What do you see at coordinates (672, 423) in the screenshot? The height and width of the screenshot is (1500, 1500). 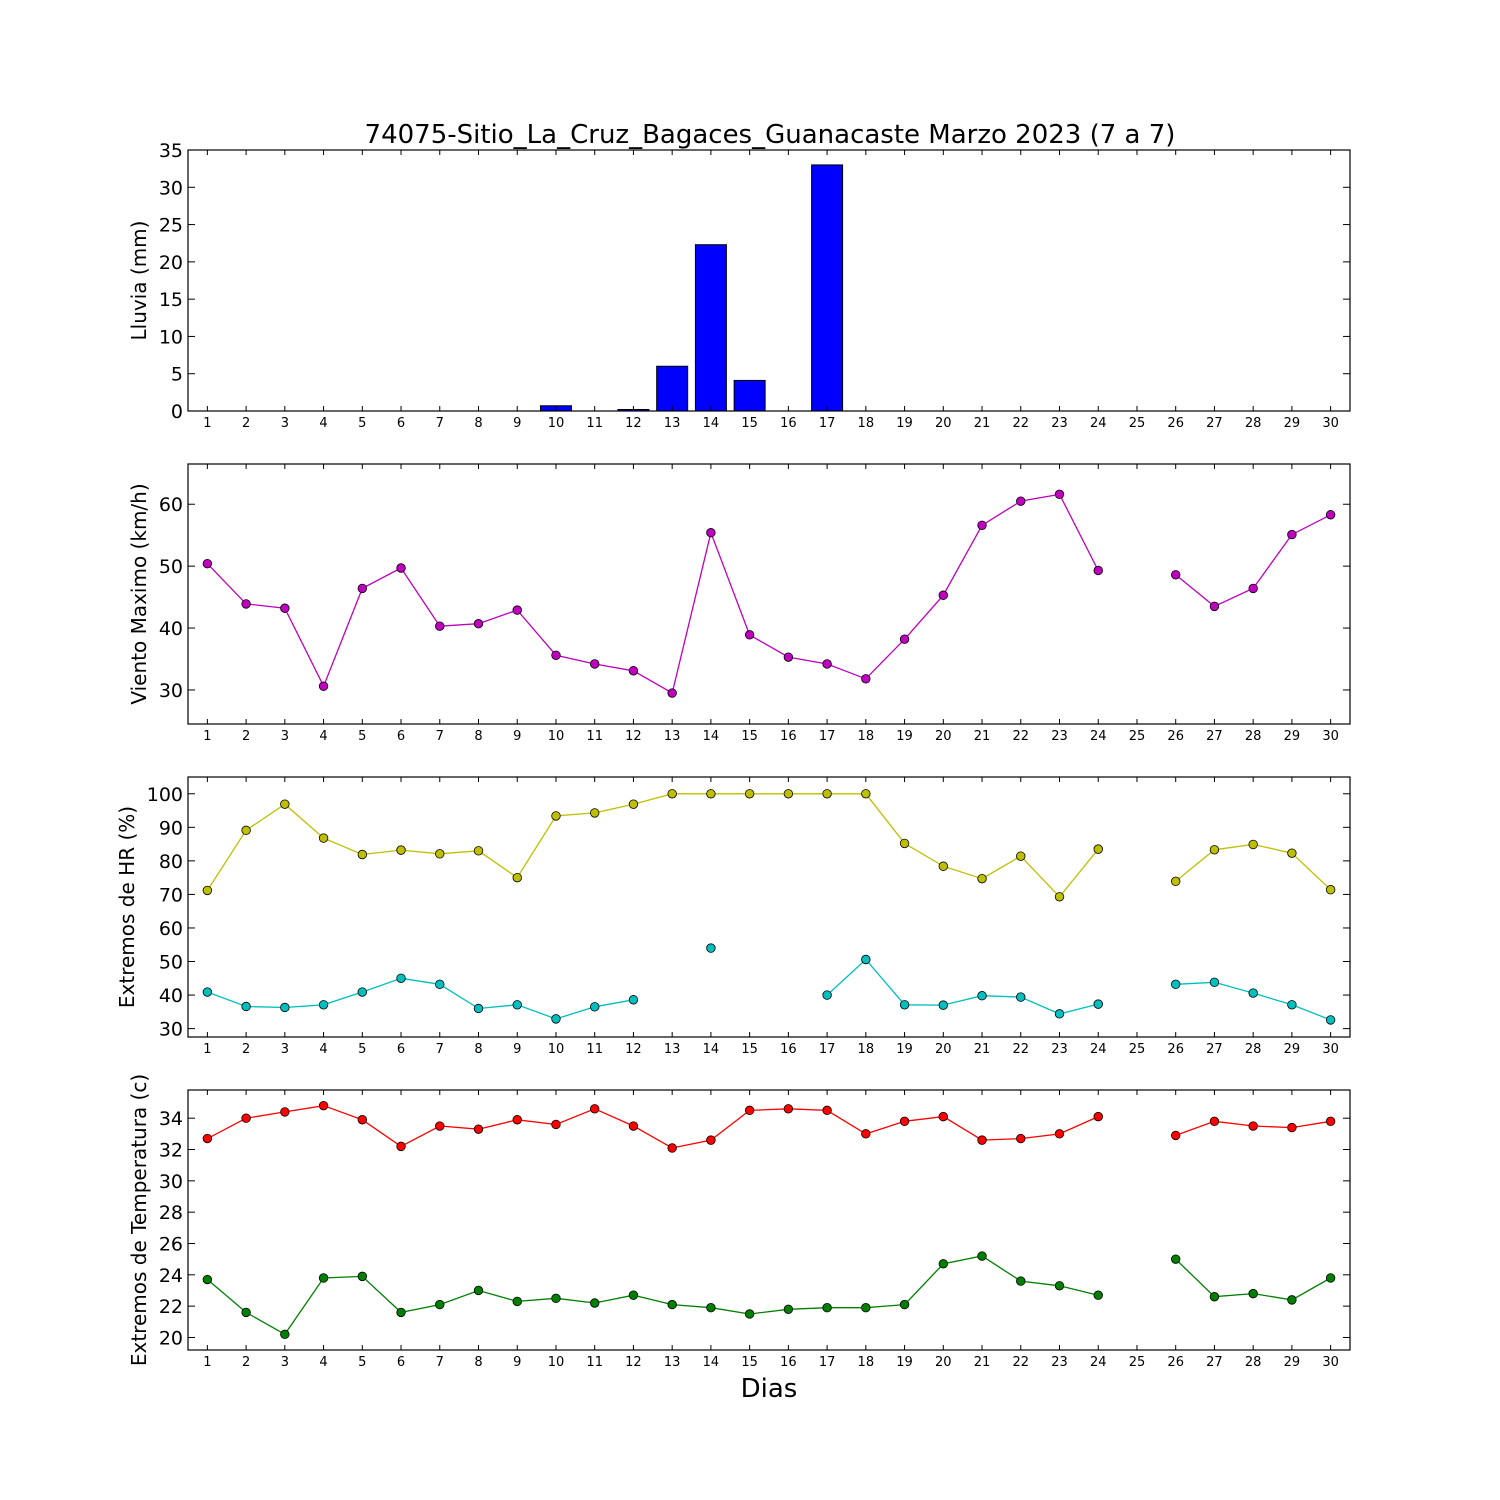 I see `lluvia-x-tick-label-13: 13` at bounding box center [672, 423].